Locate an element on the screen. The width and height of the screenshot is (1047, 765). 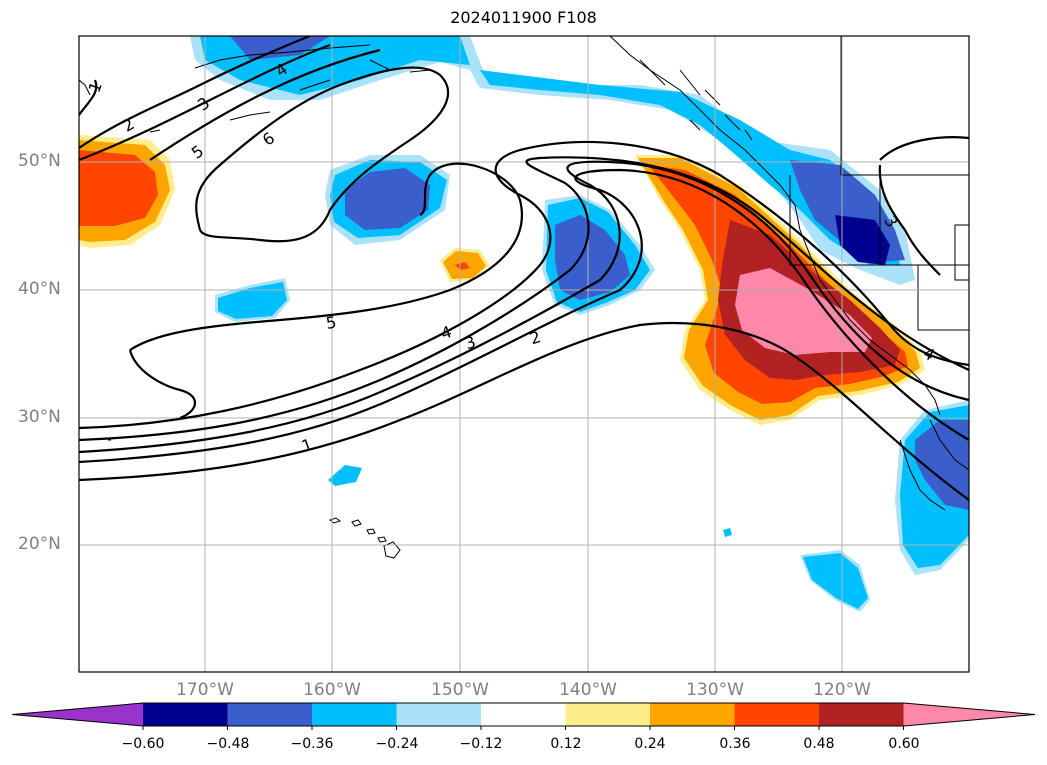
state-borders is located at coordinates (879, 183).